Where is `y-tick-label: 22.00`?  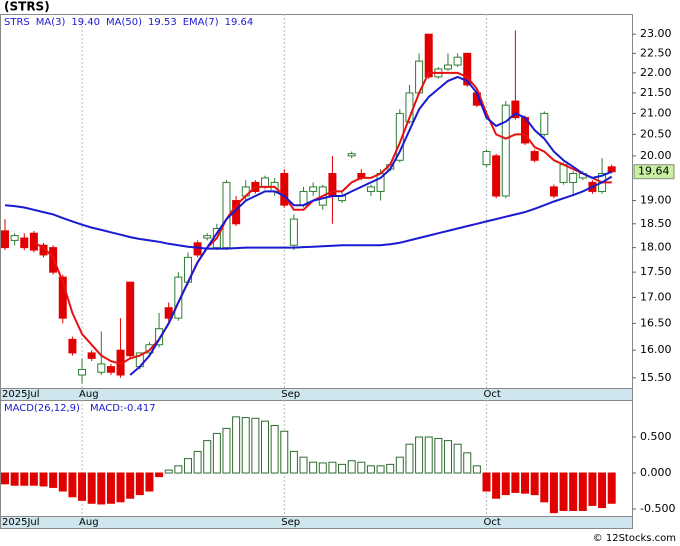
y-tick-label: 22.00 is located at coordinates (656, 72).